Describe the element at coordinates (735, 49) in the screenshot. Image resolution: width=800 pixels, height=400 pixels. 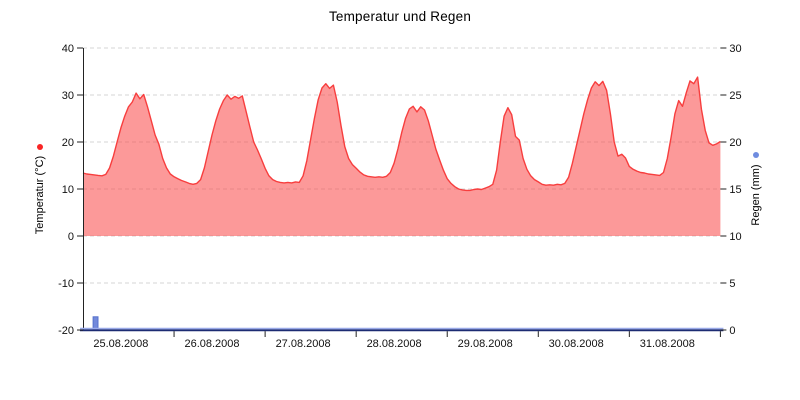
I see `y-right-tick-label: 30` at that location.